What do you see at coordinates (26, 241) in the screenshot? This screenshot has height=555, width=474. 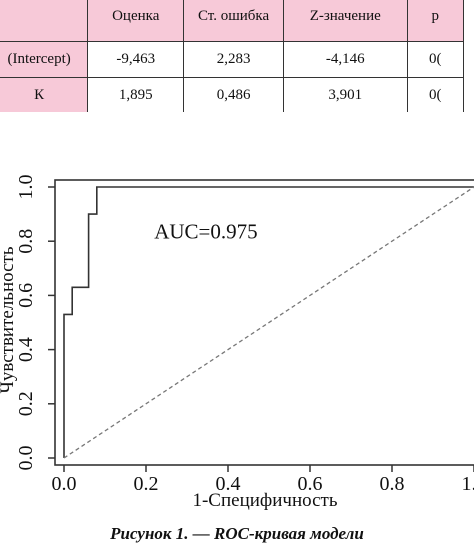 I see `y-tick-label: 0.8` at bounding box center [26, 241].